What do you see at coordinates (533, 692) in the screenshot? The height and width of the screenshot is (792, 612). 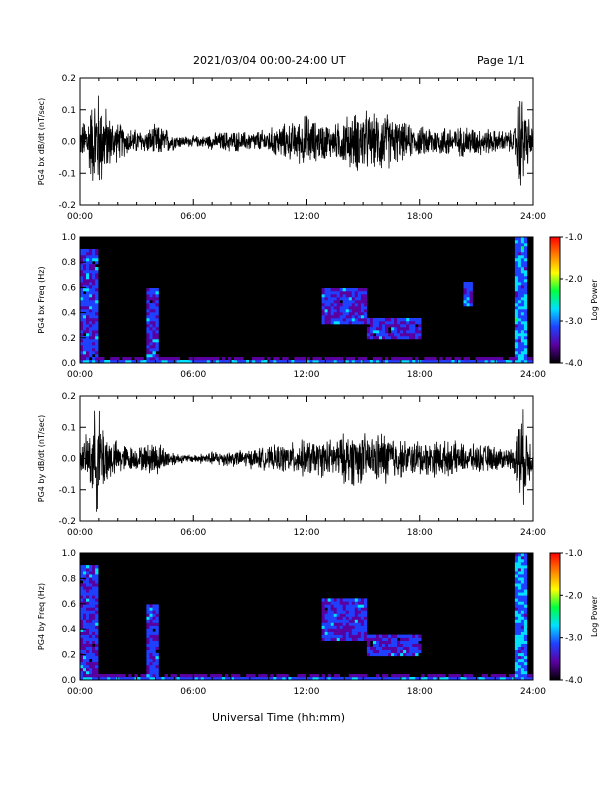 I see `x-tick-label-3-4: 24:00` at bounding box center [533, 692].